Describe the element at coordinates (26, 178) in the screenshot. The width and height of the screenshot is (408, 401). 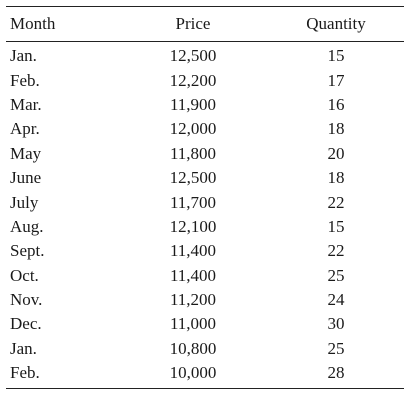
I see `month-cell: June` at that location.